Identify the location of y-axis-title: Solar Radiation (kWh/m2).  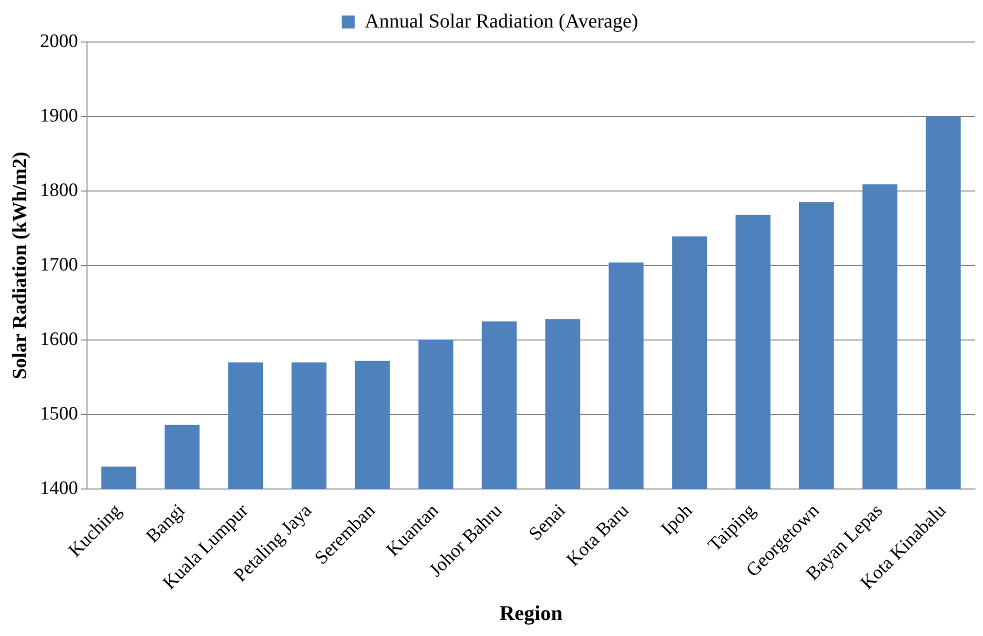
(20, 266).